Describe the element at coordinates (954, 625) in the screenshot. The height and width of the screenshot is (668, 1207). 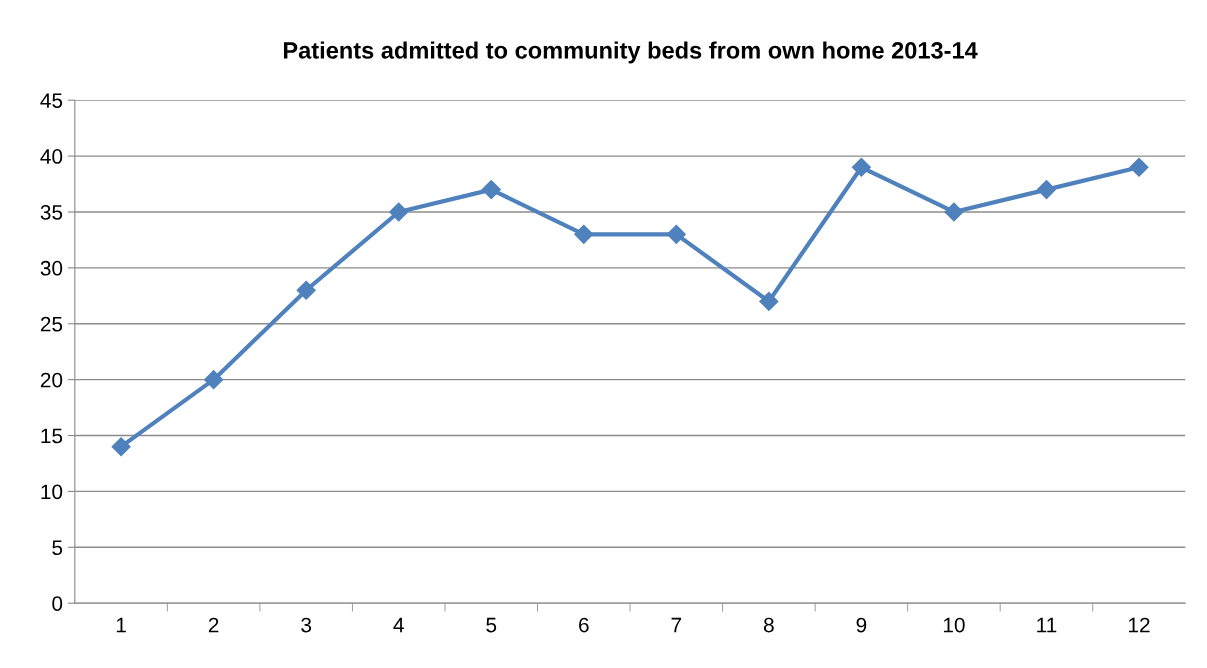
I see `x-tick-label: 10` at that location.